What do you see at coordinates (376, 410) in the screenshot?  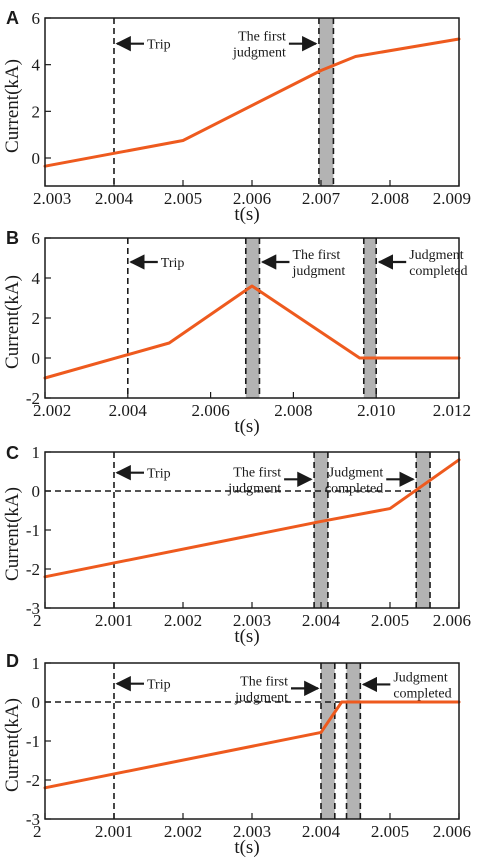 I see `x-tick-label: 2.010` at bounding box center [376, 410].